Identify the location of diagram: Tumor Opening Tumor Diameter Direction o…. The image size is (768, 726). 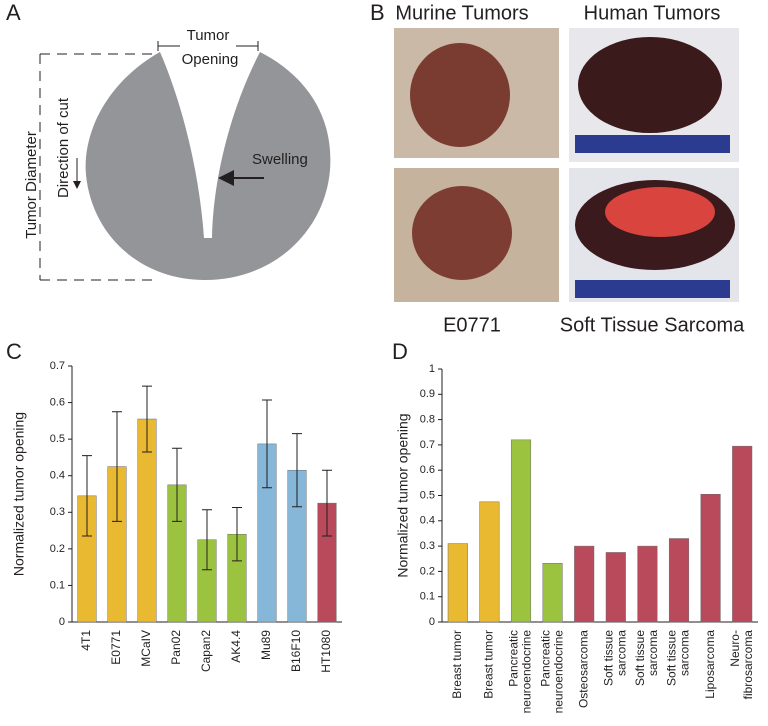
(177, 154).